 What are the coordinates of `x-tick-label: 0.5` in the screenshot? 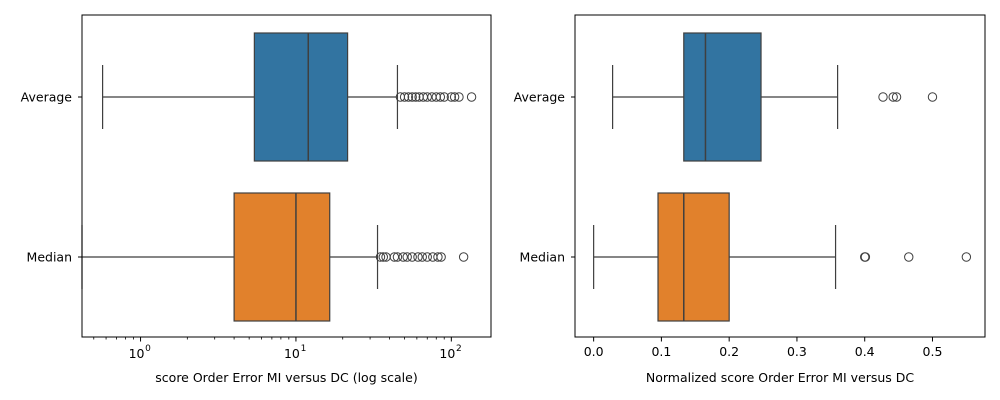 It's located at (933, 351).